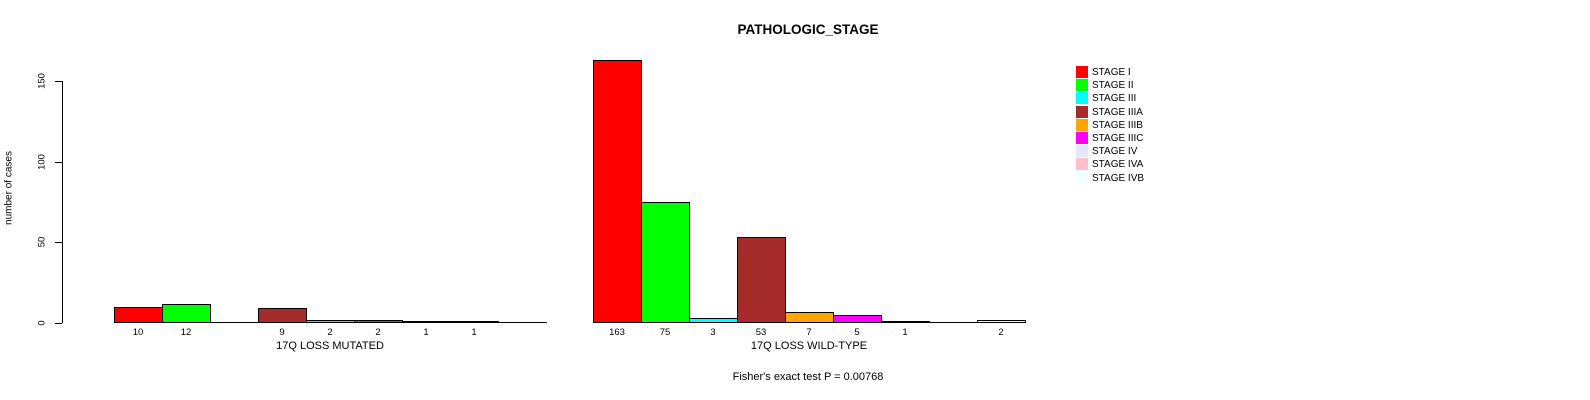 The height and width of the screenshot is (400, 1590). What do you see at coordinates (42, 323) in the screenshot?
I see `y-axis-tick-label: 0` at bounding box center [42, 323].